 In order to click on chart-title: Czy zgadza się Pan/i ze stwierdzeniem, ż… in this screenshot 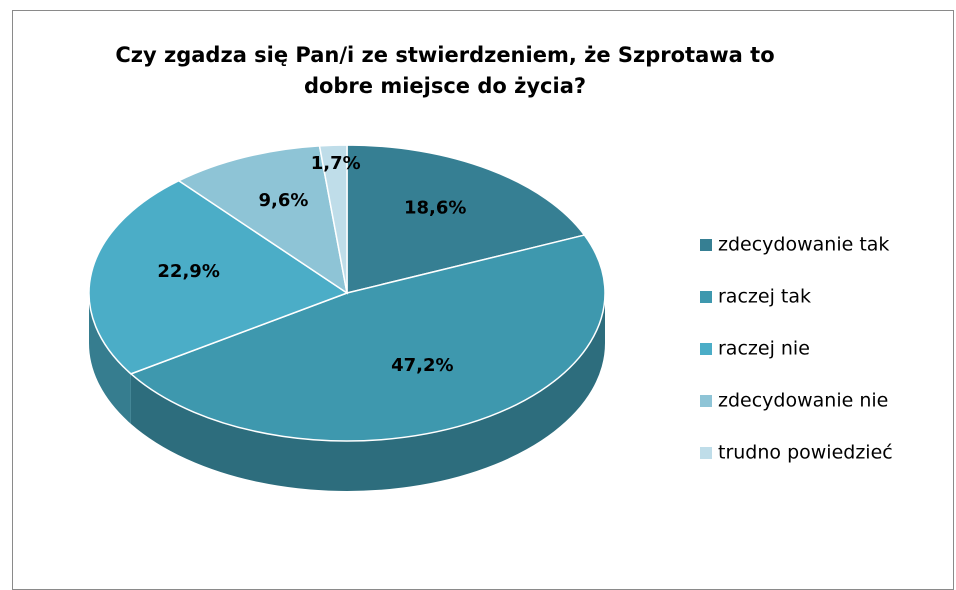, I will do `click(445, 70)`.